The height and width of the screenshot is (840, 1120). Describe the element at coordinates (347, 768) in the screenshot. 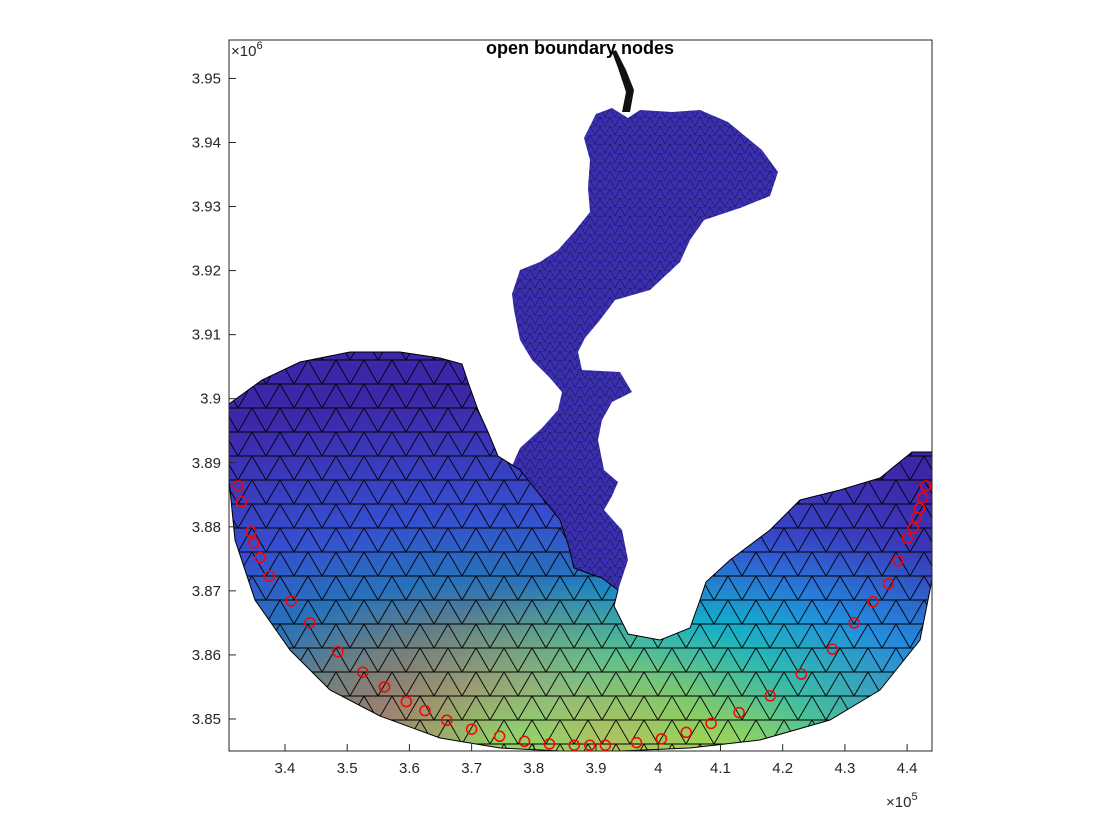

I see `x-tick-label: 3.5` at that location.